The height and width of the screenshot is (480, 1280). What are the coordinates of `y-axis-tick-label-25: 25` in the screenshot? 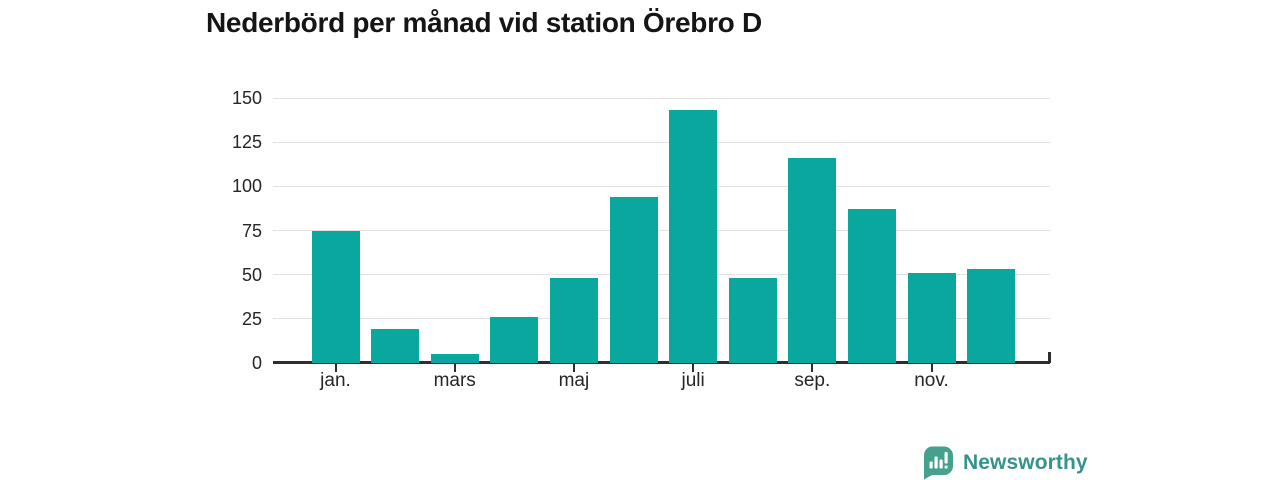 It's located at (251, 318).